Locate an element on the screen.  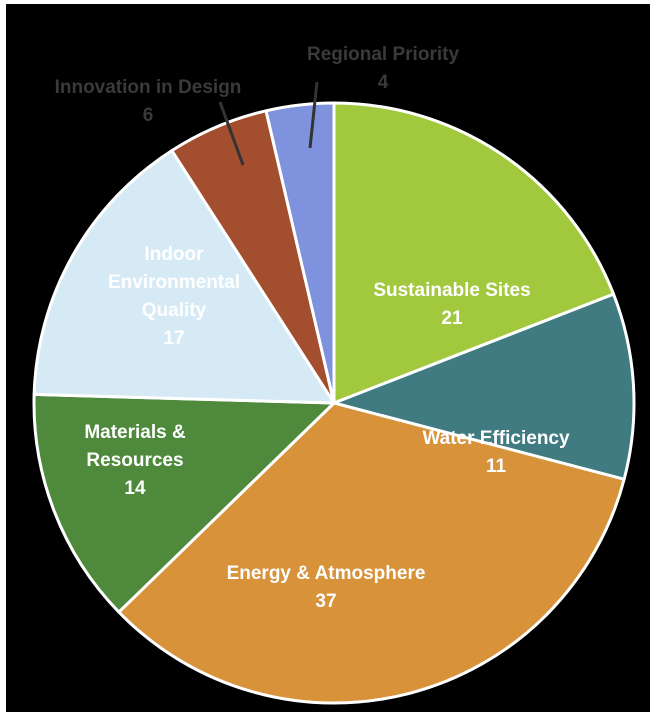
slice-name-label: Indoor is located at coordinates (174, 254).